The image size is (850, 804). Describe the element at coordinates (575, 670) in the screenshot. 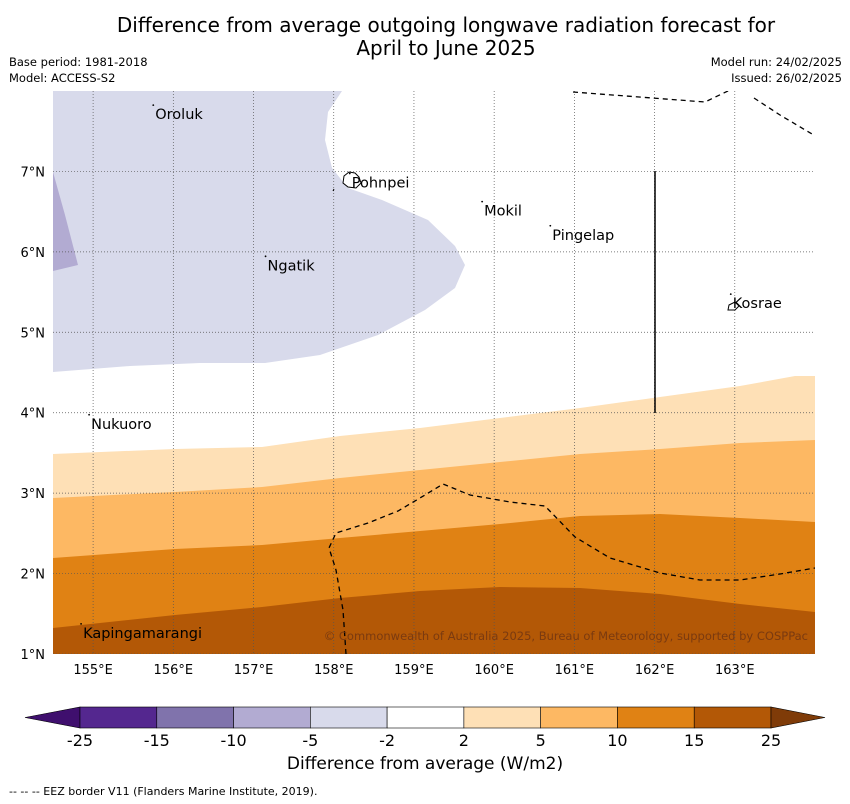

I see `x-tick-label: 161°E` at that location.